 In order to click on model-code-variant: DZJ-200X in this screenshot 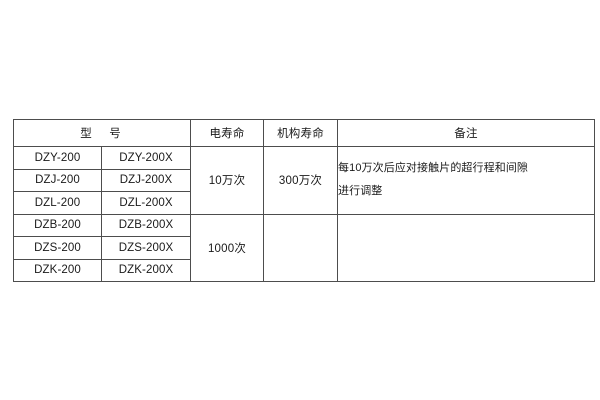, I will do `click(146, 180)`.